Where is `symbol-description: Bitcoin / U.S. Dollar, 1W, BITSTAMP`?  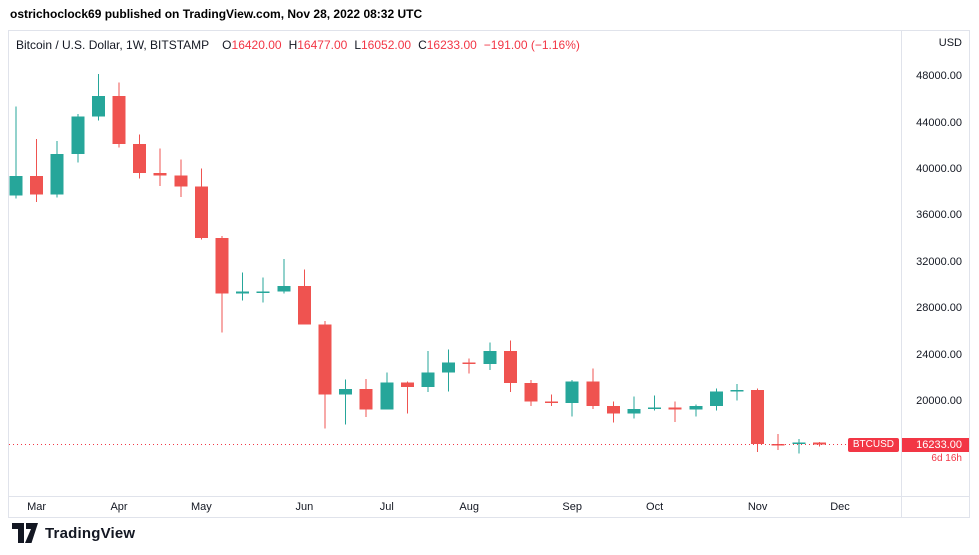 symbol-description: Bitcoin / U.S. Dollar, 1W, BITSTAMP is located at coordinates (113, 45).